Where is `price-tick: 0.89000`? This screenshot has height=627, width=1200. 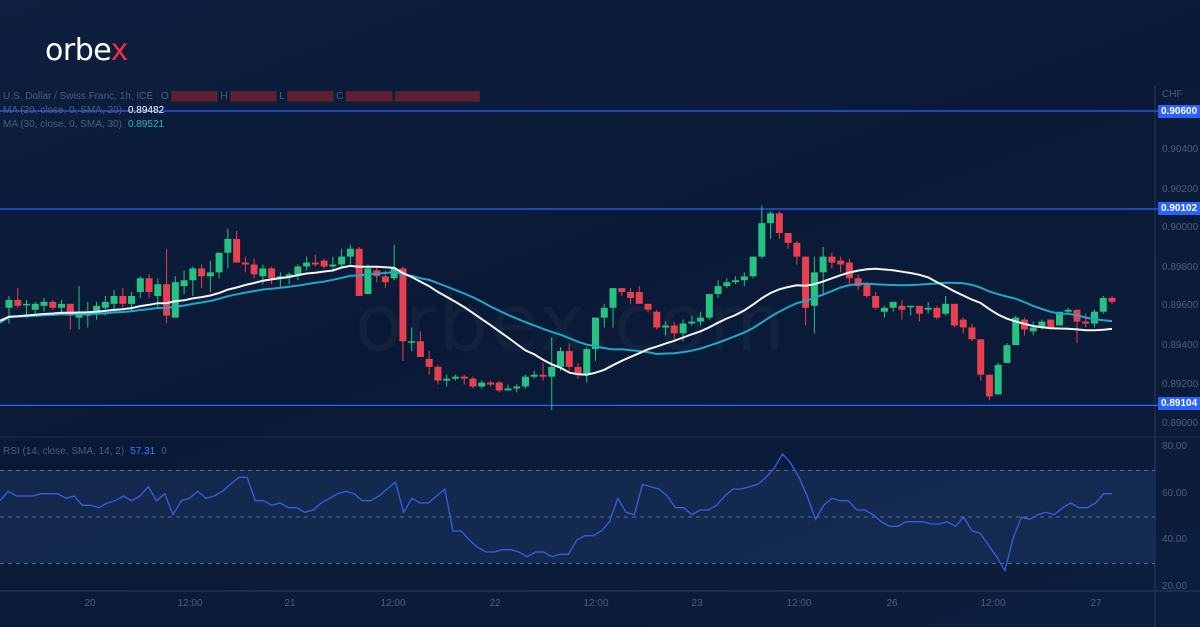 price-tick: 0.89000 is located at coordinates (1180, 423).